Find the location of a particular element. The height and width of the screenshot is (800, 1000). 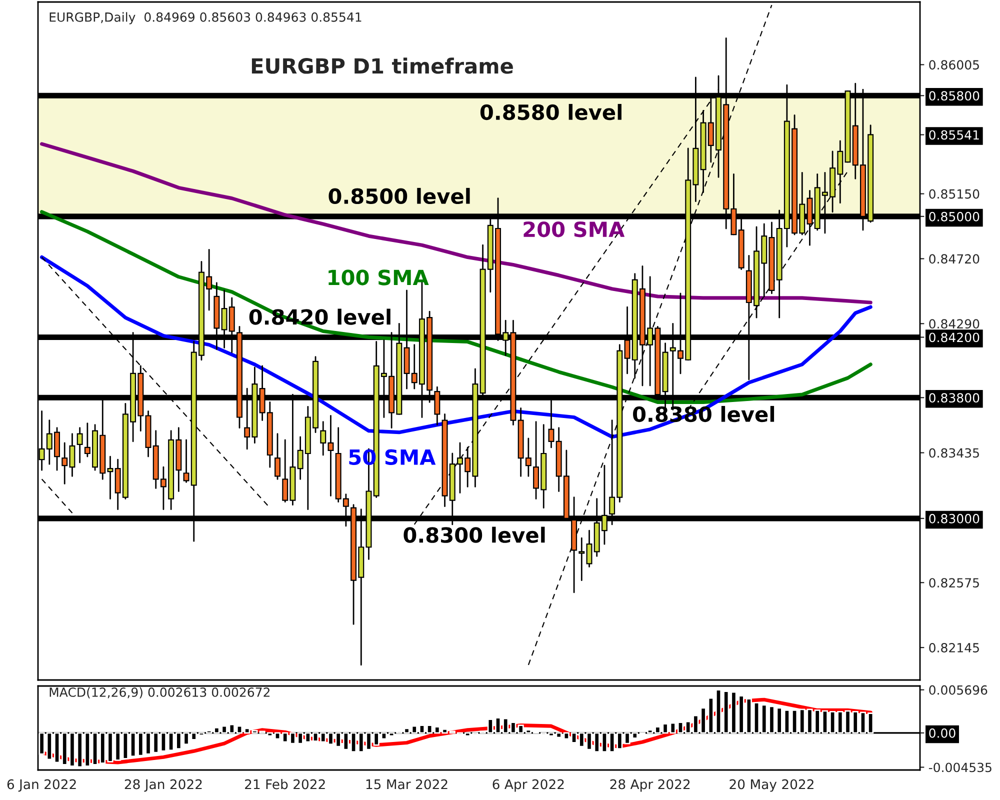

y-tick-label: 0.84290 is located at coordinates (954, 324).